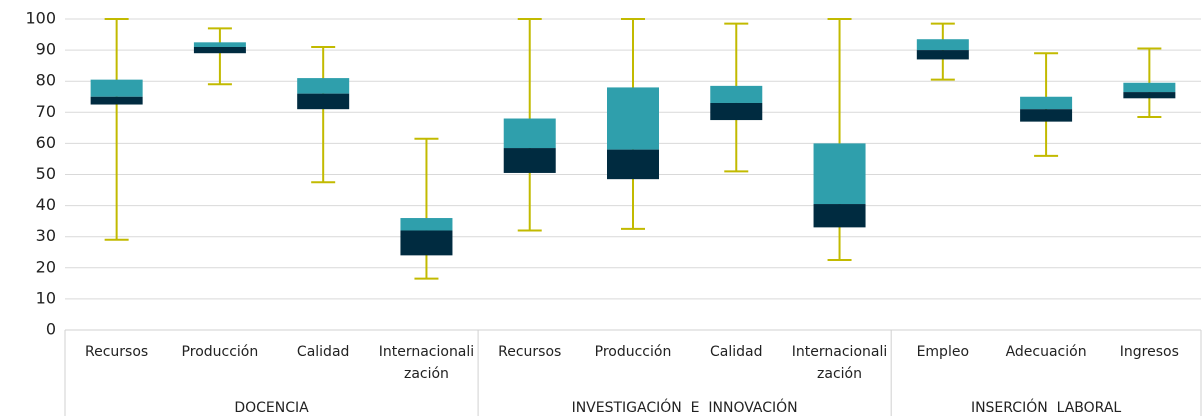  Describe the element at coordinates (46, 266) in the screenshot. I see `y-tick-label: 20` at that location.